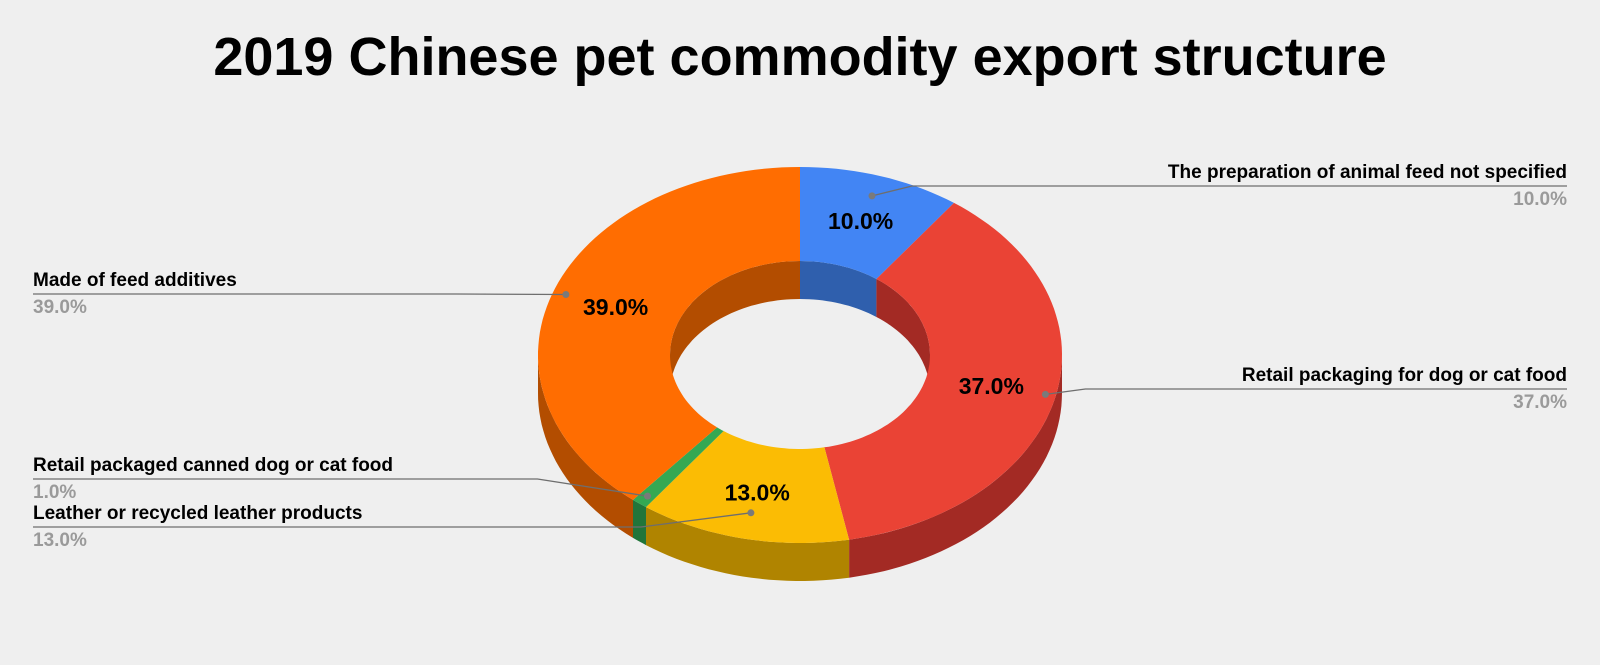 The width and height of the screenshot is (1600, 665). Describe the element at coordinates (197, 513) in the screenshot. I see `callout-name-2: Leather or recycled leather products` at that location.